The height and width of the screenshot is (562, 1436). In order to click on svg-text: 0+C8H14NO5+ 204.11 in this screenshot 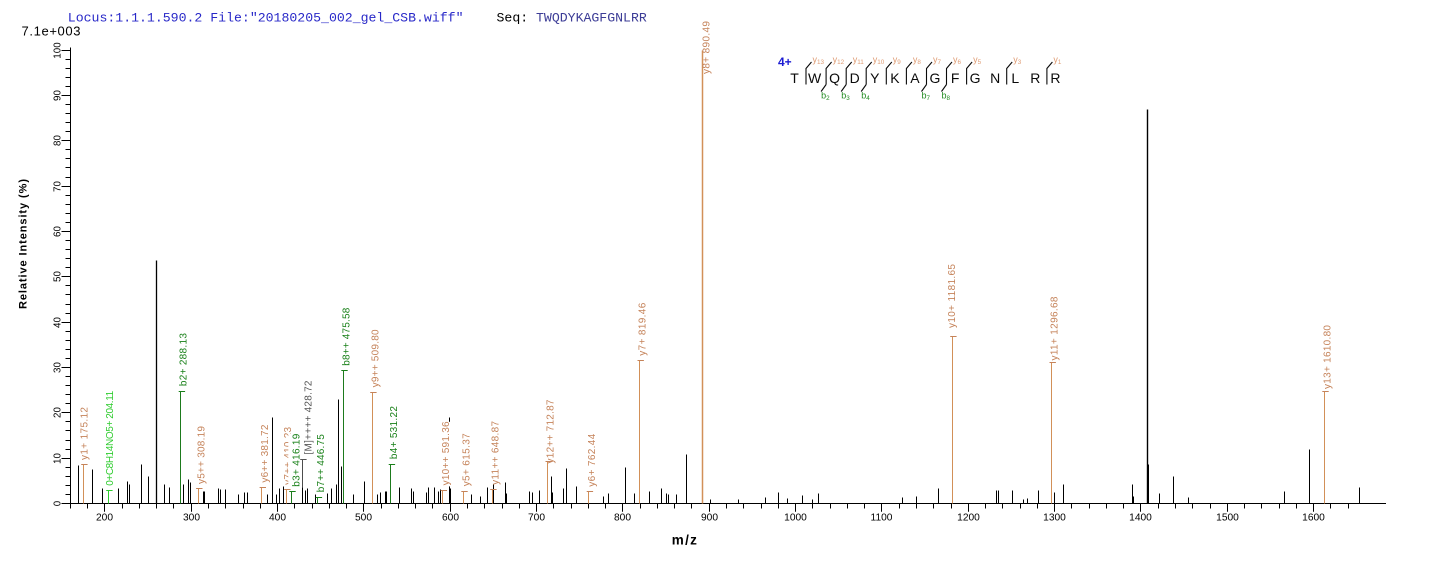, I will do `click(110, 437)`.